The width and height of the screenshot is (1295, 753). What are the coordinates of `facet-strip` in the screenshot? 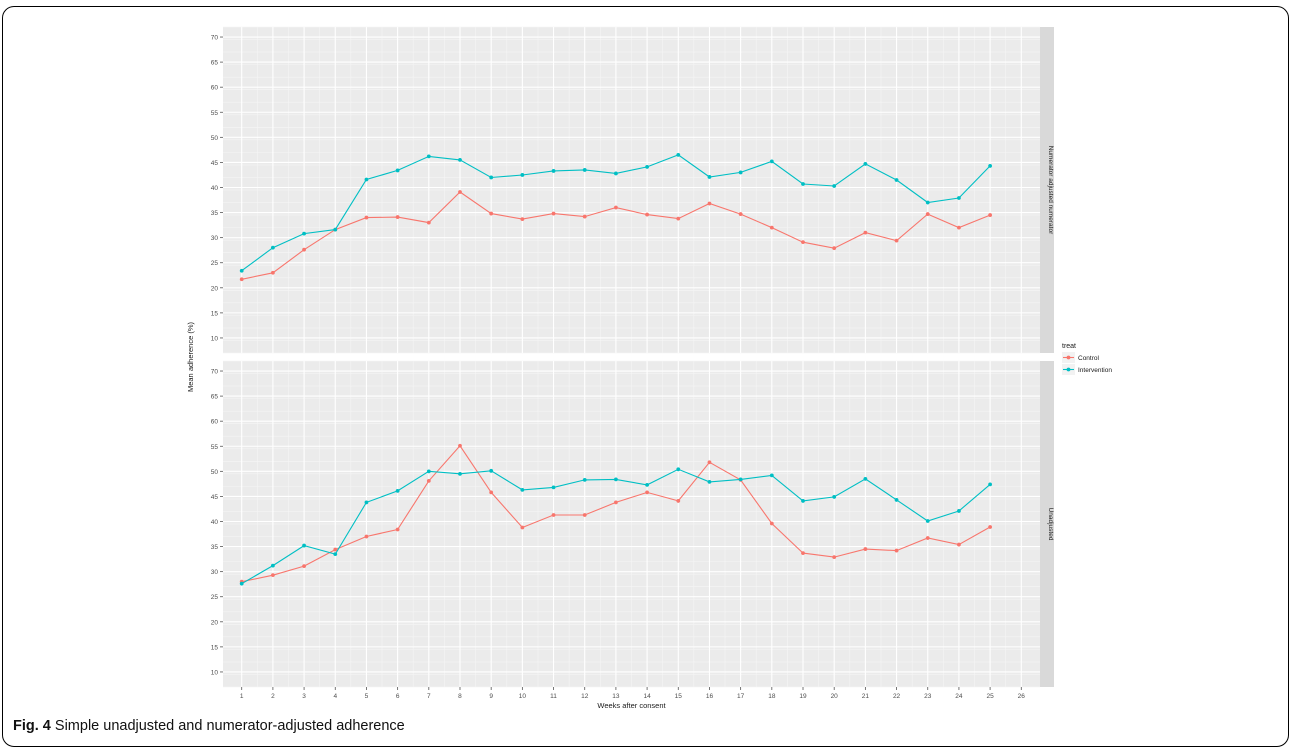 It's located at (1047, 190).